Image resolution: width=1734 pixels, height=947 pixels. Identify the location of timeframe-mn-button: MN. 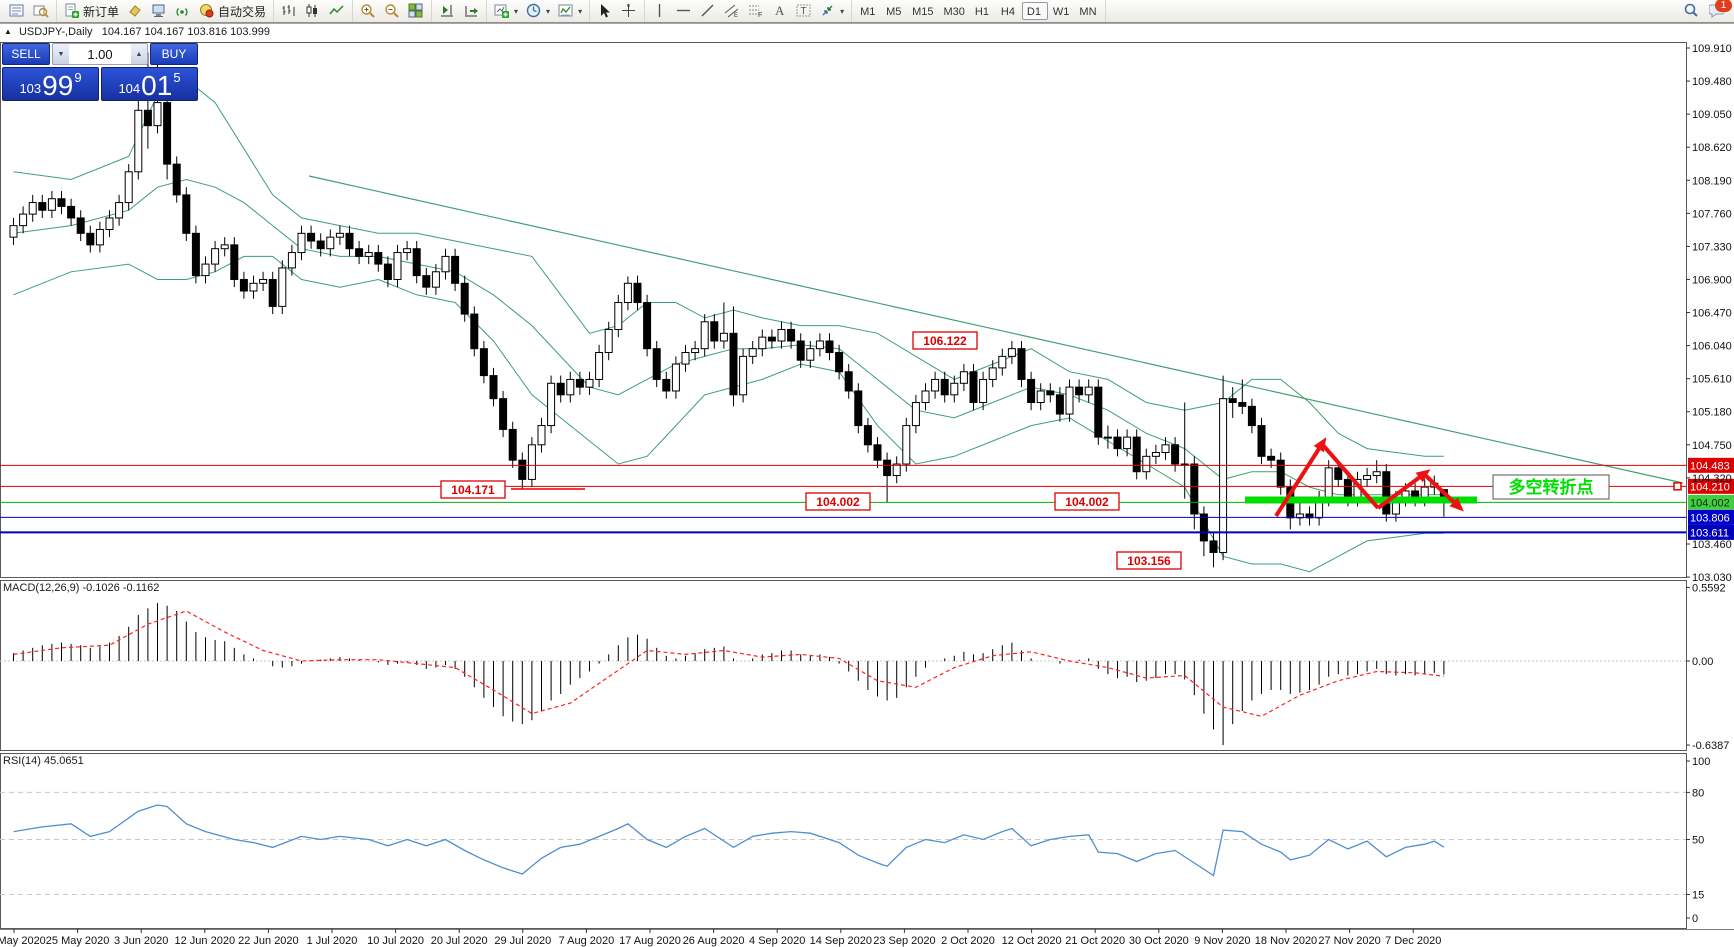
(1088, 12).